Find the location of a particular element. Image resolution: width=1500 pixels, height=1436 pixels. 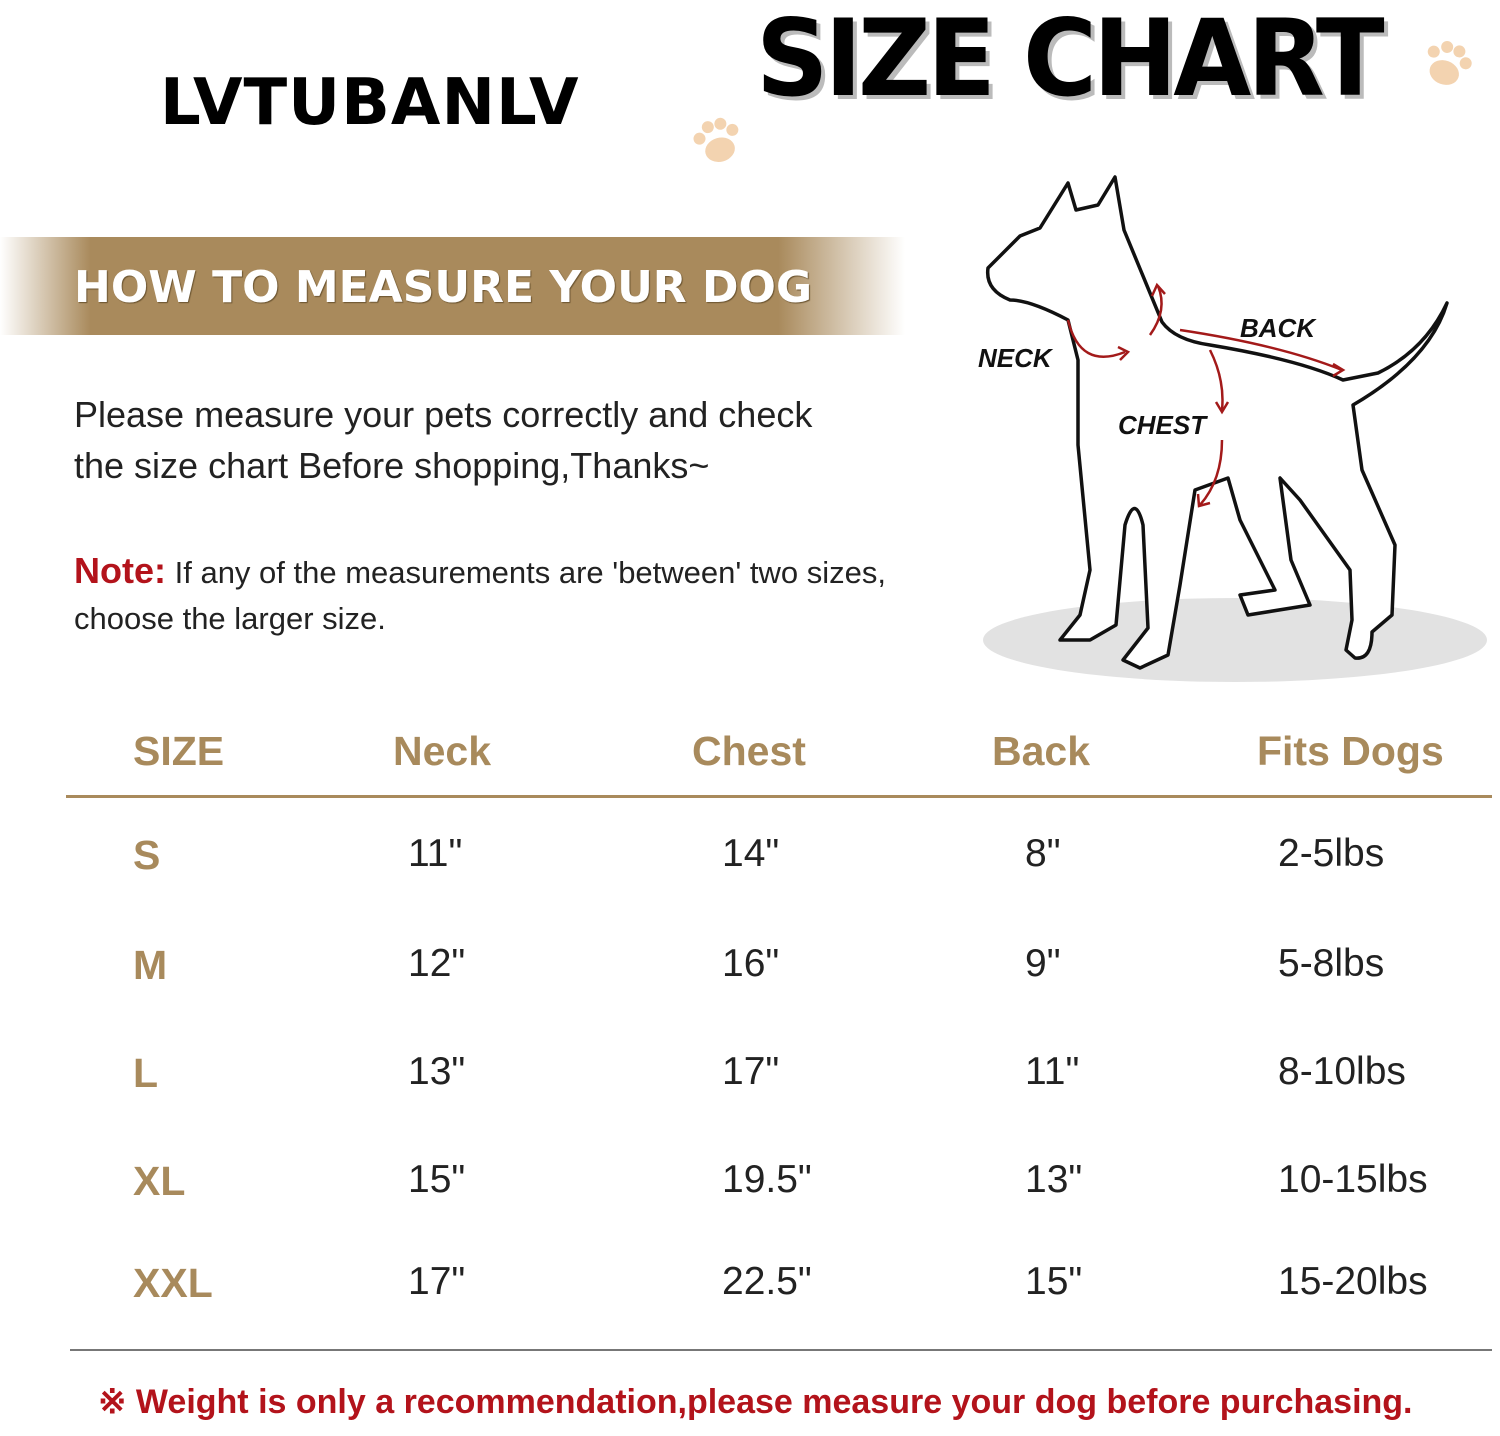

back-cell: 13" is located at coordinates (1054, 1179).